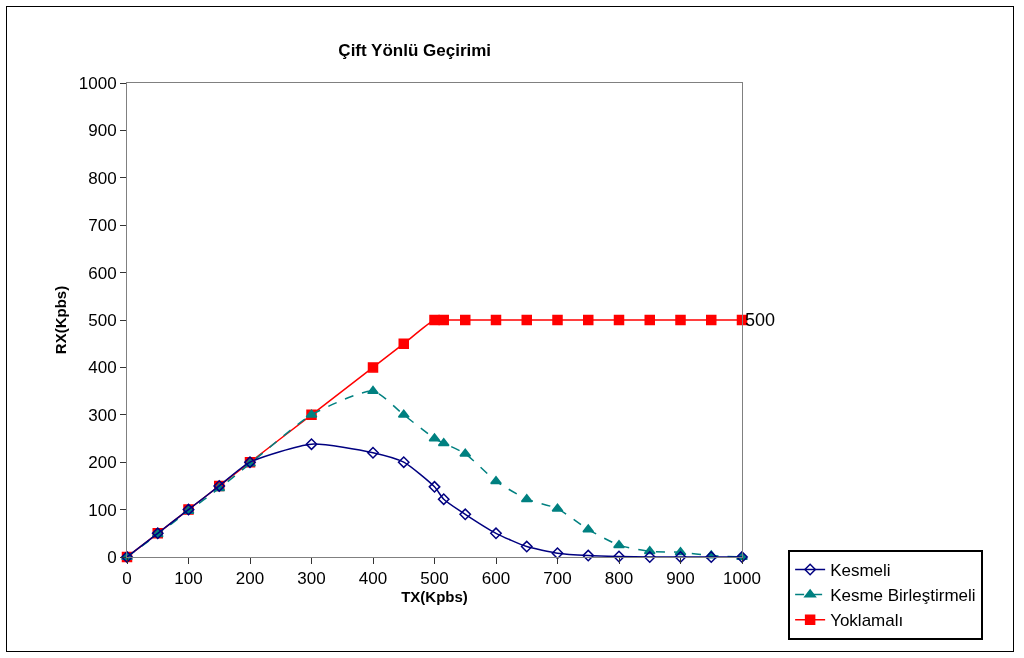 The height and width of the screenshot is (658, 1024). Describe the element at coordinates (112, 557) in the screenshot. I see `y-tick-label: 0` at that location.